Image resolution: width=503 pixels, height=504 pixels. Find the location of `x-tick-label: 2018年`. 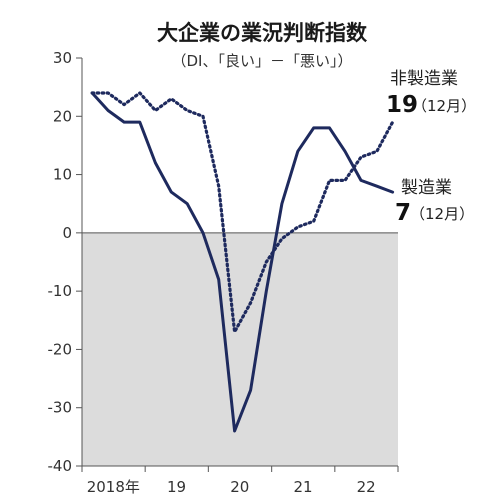

x-tick-label: 2018年 is located at coordinates (113, 487).